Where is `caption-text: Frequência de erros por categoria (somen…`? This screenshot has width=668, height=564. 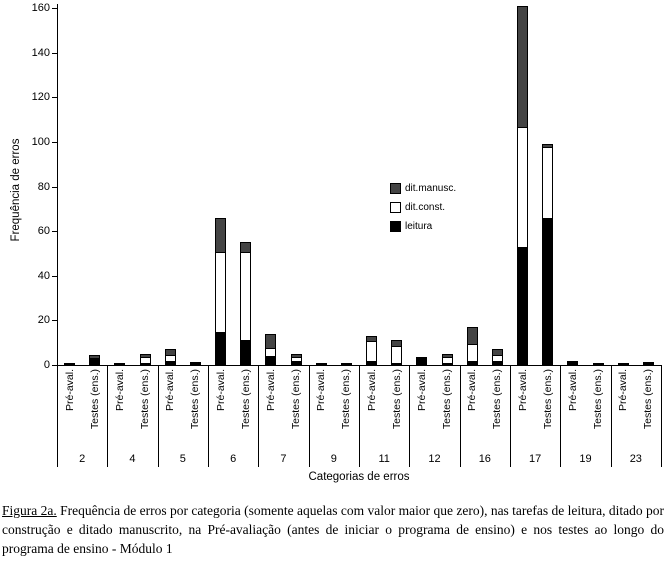 caption-text: Frequência de erros por categoria (somen… is located at coordinates (333, 529).